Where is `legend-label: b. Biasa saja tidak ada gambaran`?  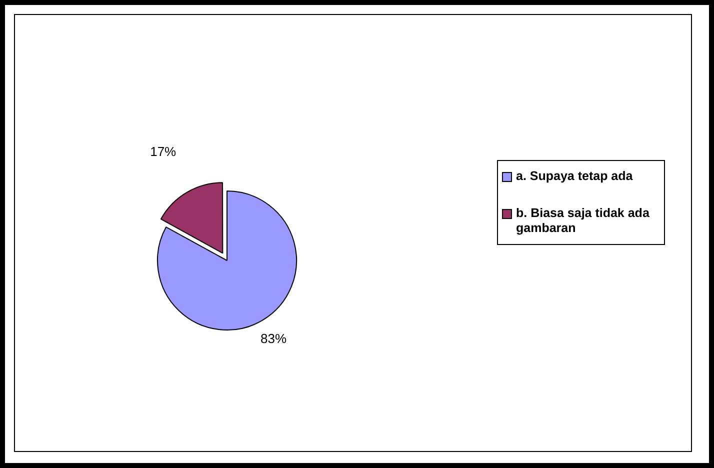
legend-label: b. Biasa saja tidak ada gambaran is located at coordinates (583, 221).